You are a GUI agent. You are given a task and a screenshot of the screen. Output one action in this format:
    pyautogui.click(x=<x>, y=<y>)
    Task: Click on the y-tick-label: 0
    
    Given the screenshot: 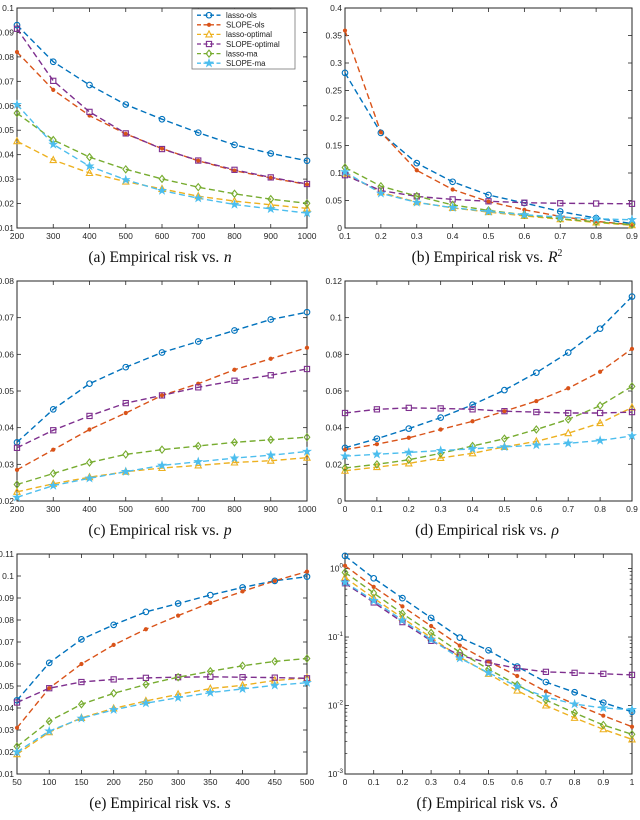 What is the action you would take?
    pyautogui.click(x=339, y=501)
    